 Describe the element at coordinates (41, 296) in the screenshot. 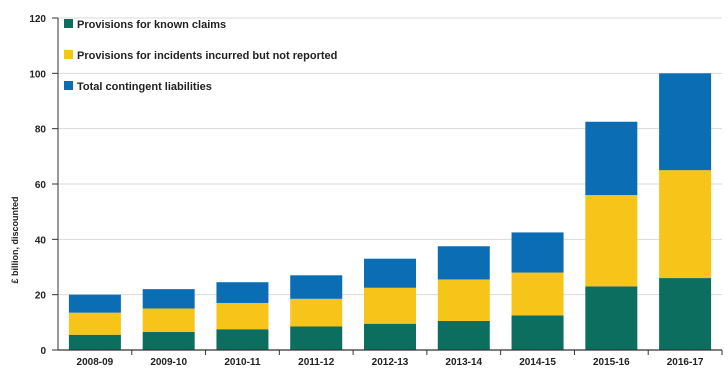

I see `y-tick-label: 20` at that location.